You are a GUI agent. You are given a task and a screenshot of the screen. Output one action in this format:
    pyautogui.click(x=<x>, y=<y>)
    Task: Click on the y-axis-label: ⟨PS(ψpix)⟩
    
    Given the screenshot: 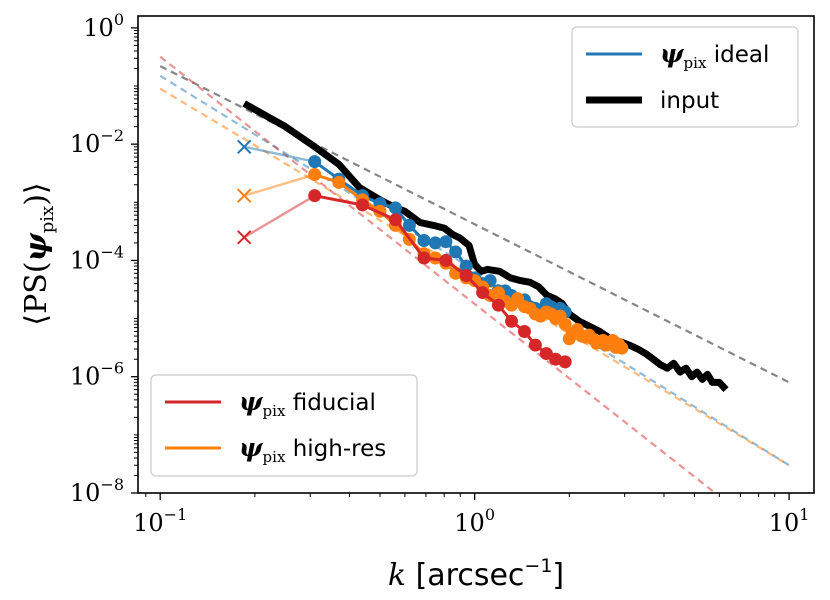 What is the action you would take?
    pyautogui.click(x=38, y=253)
    